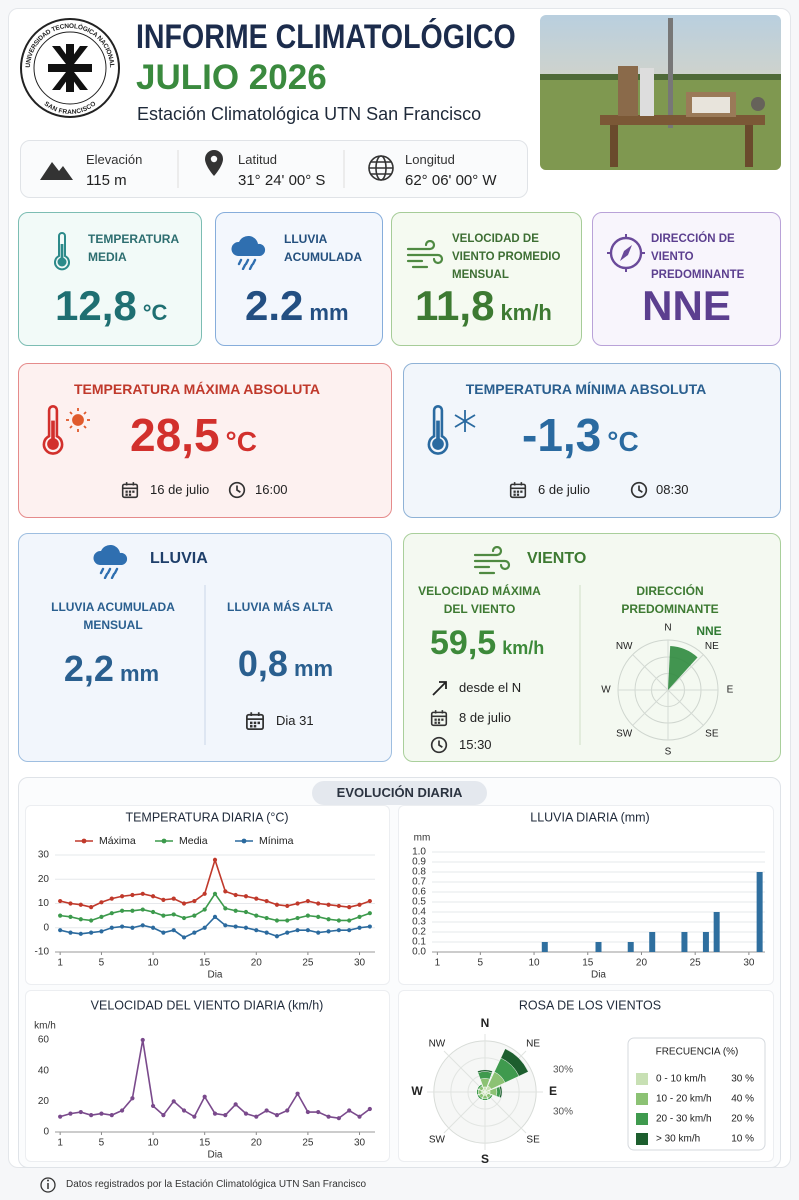 The height and width of the screenshot is (1200, 799). What do you see at coordinates (110, 279) in the screenshot?
I see `summary-card` at bounding box center [110, 279].